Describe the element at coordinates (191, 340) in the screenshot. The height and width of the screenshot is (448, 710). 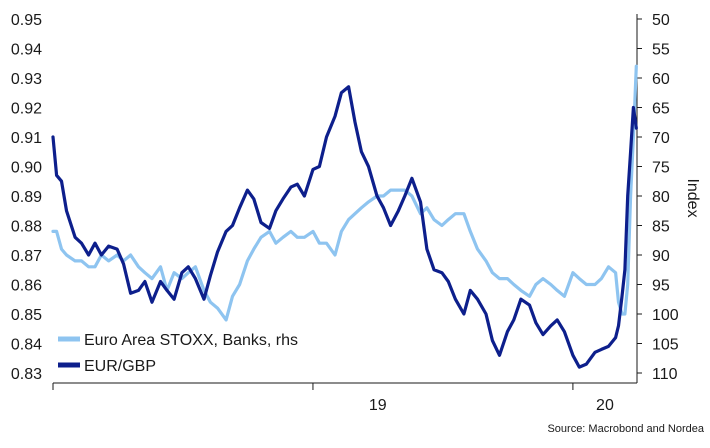
I see `legend-label-0: Euro Area STOXX, Banks, rhs` at that location.